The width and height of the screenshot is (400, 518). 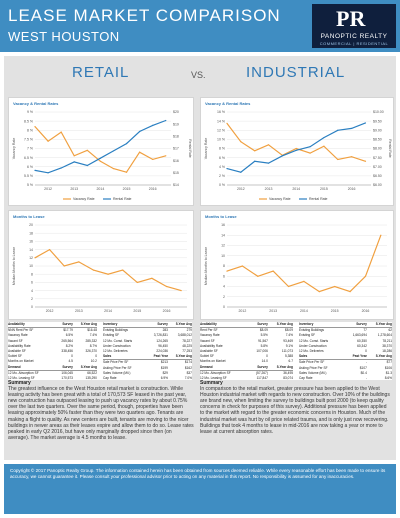 I want to click on stats-row: Under Construction 60,342 38,370, so click(x=345, y=346).